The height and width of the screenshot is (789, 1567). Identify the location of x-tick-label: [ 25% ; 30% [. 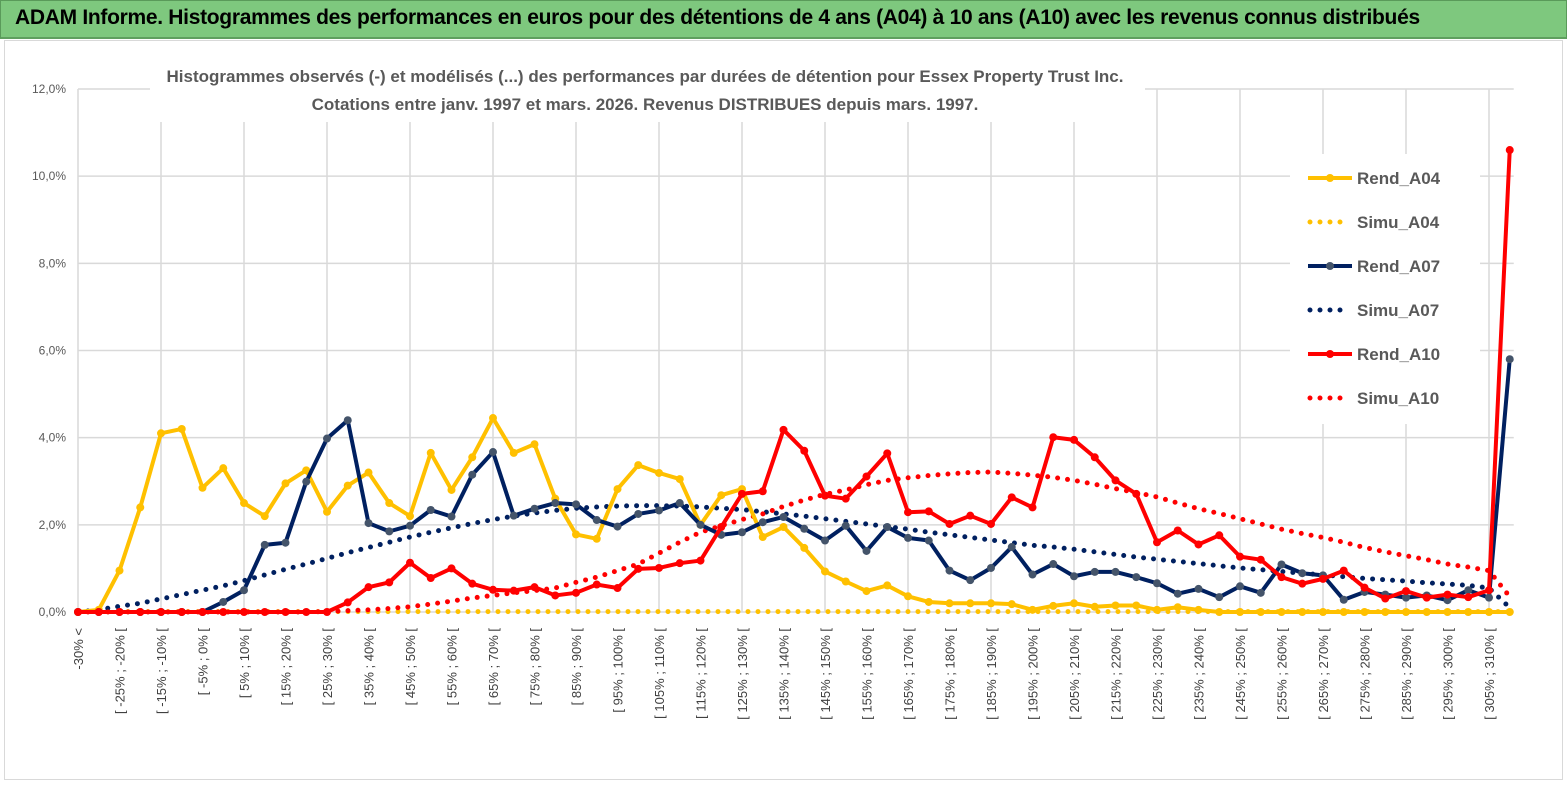
(327, 667).